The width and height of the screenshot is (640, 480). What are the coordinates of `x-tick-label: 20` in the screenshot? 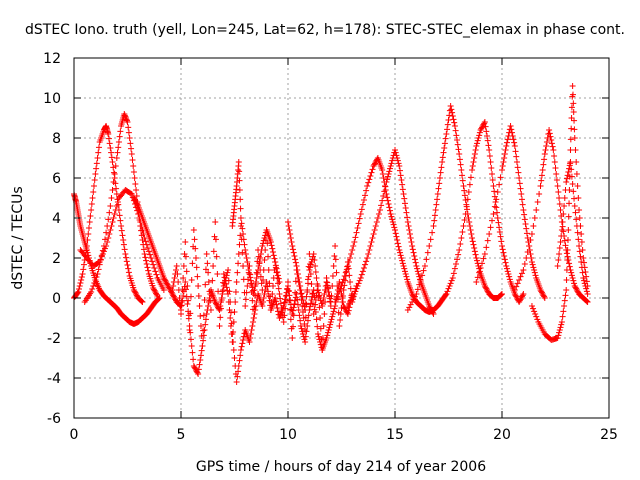 It's located at (502, 435).